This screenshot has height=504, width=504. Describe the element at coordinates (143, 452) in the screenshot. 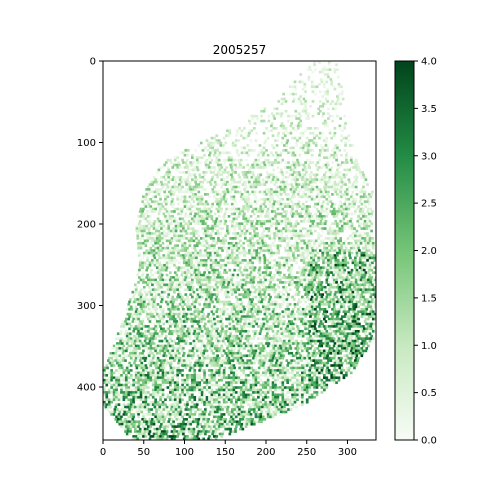

I see `x-tick-label: 50` at that location.